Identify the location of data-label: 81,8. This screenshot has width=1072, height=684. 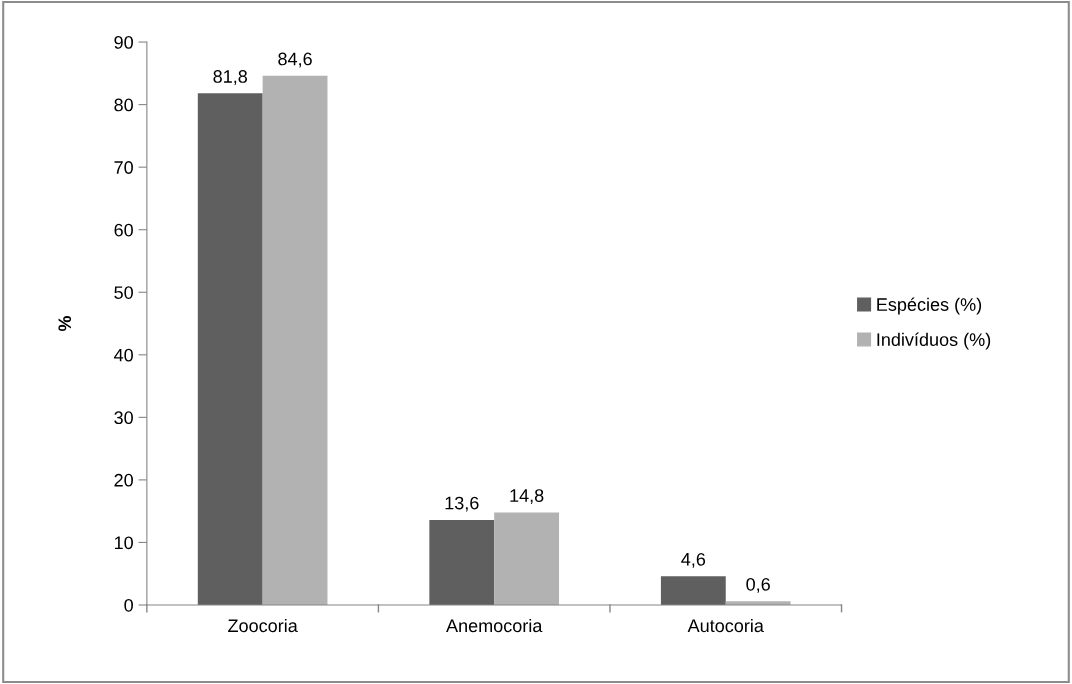
(230, 77).